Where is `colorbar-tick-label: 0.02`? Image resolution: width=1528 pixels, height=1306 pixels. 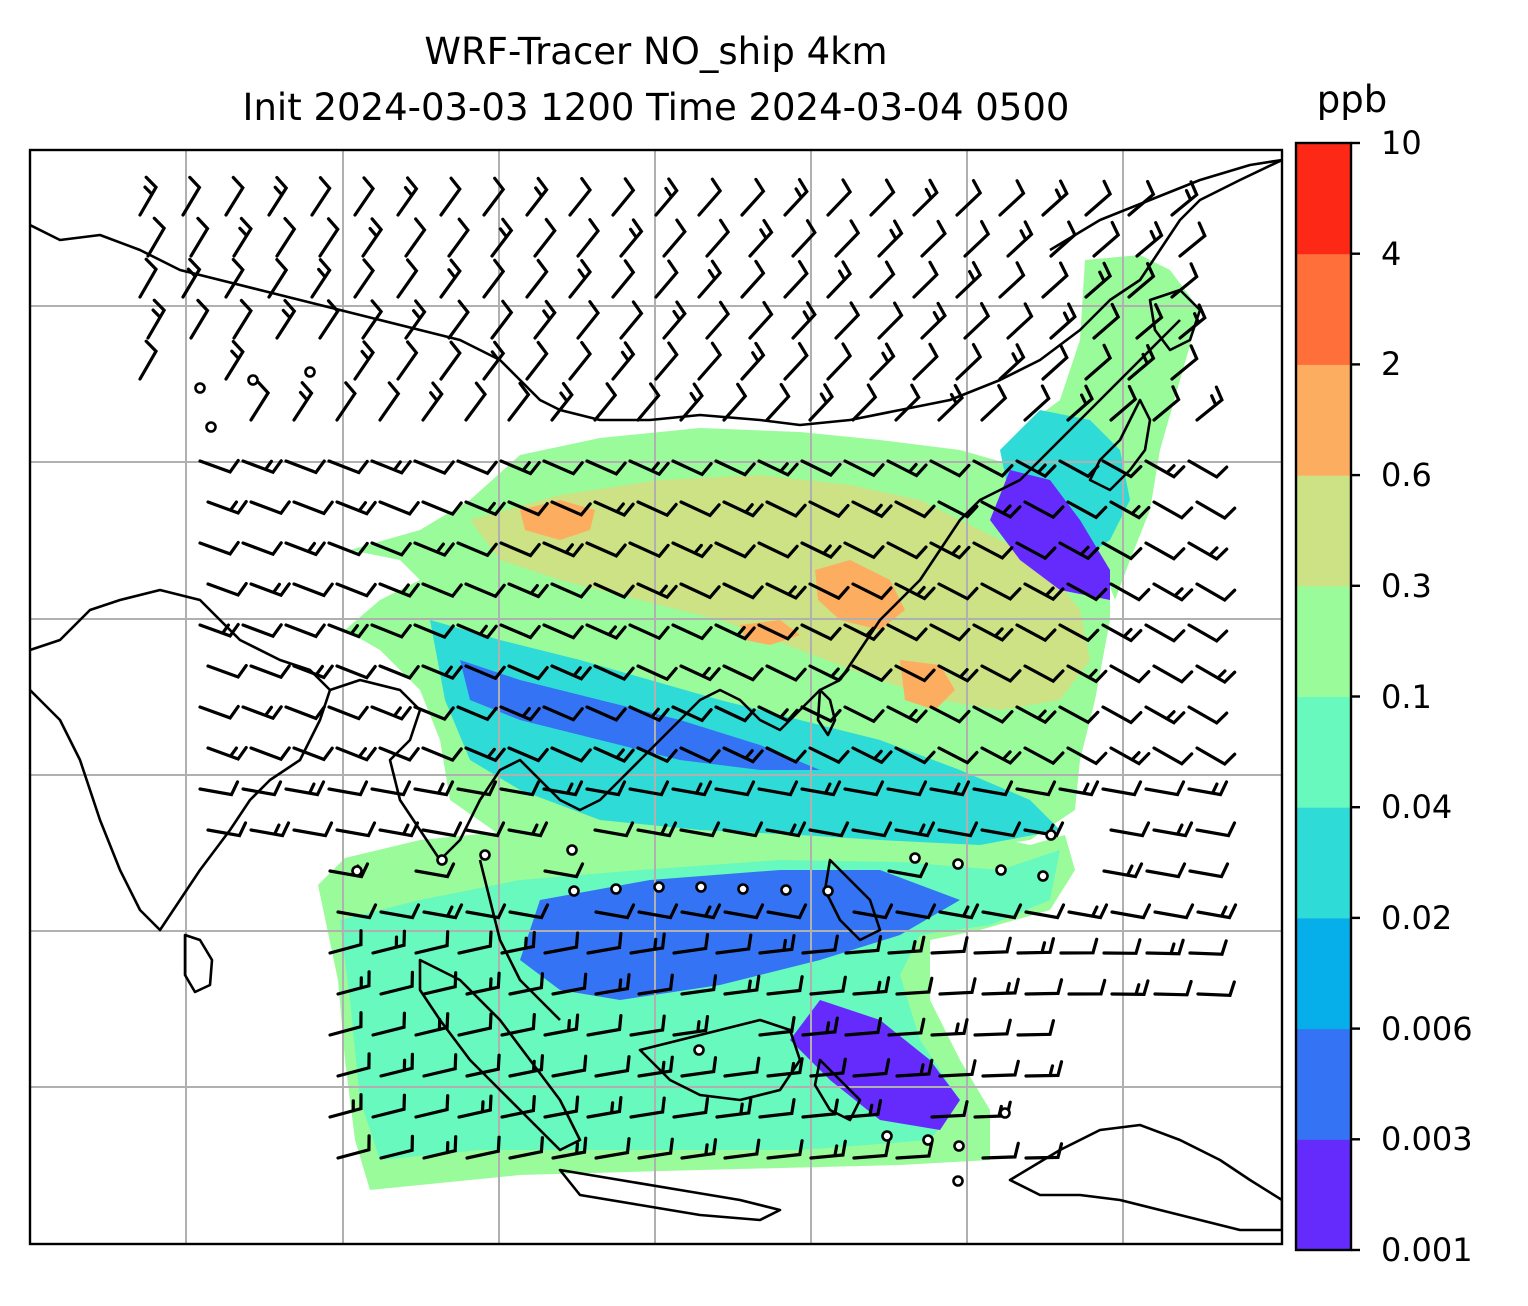 colorbar-tick-label: 0.02 is located at coordinates (1417, 917).